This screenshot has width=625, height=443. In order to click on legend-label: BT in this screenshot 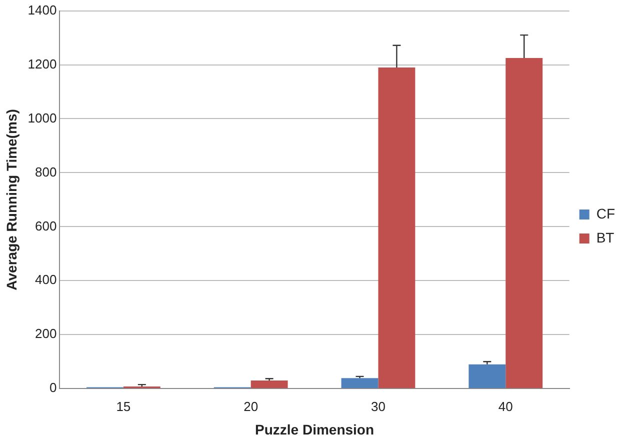, I will do `click(605, 237)`.